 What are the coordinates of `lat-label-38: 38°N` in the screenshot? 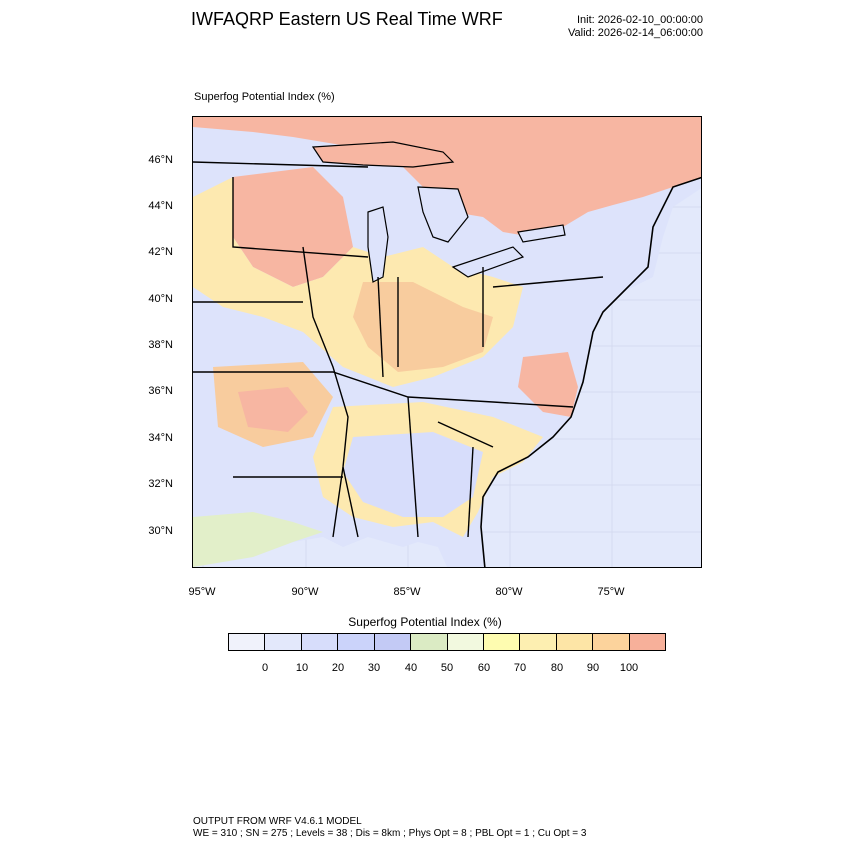 It's located at (160, 345).